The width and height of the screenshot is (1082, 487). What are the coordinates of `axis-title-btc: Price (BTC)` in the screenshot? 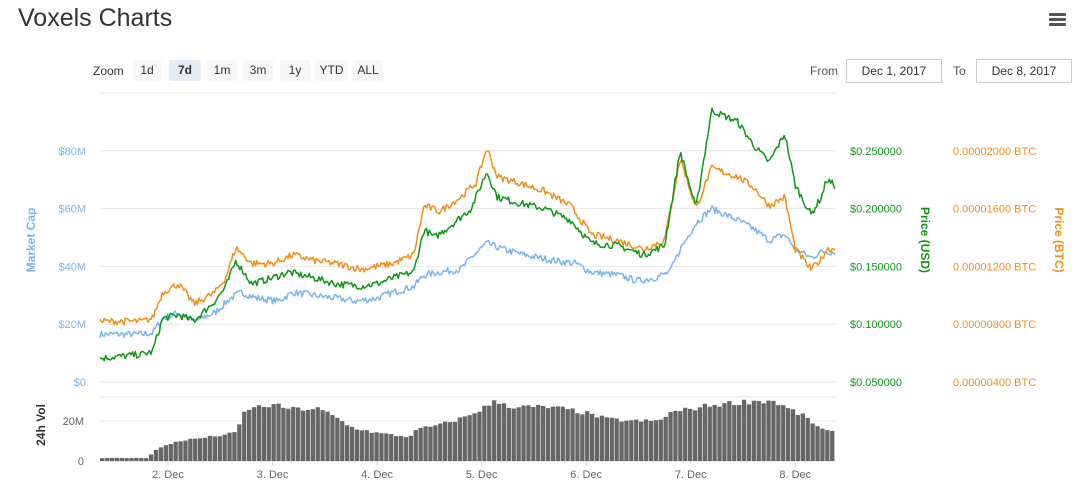 It's located at (1059, 239).